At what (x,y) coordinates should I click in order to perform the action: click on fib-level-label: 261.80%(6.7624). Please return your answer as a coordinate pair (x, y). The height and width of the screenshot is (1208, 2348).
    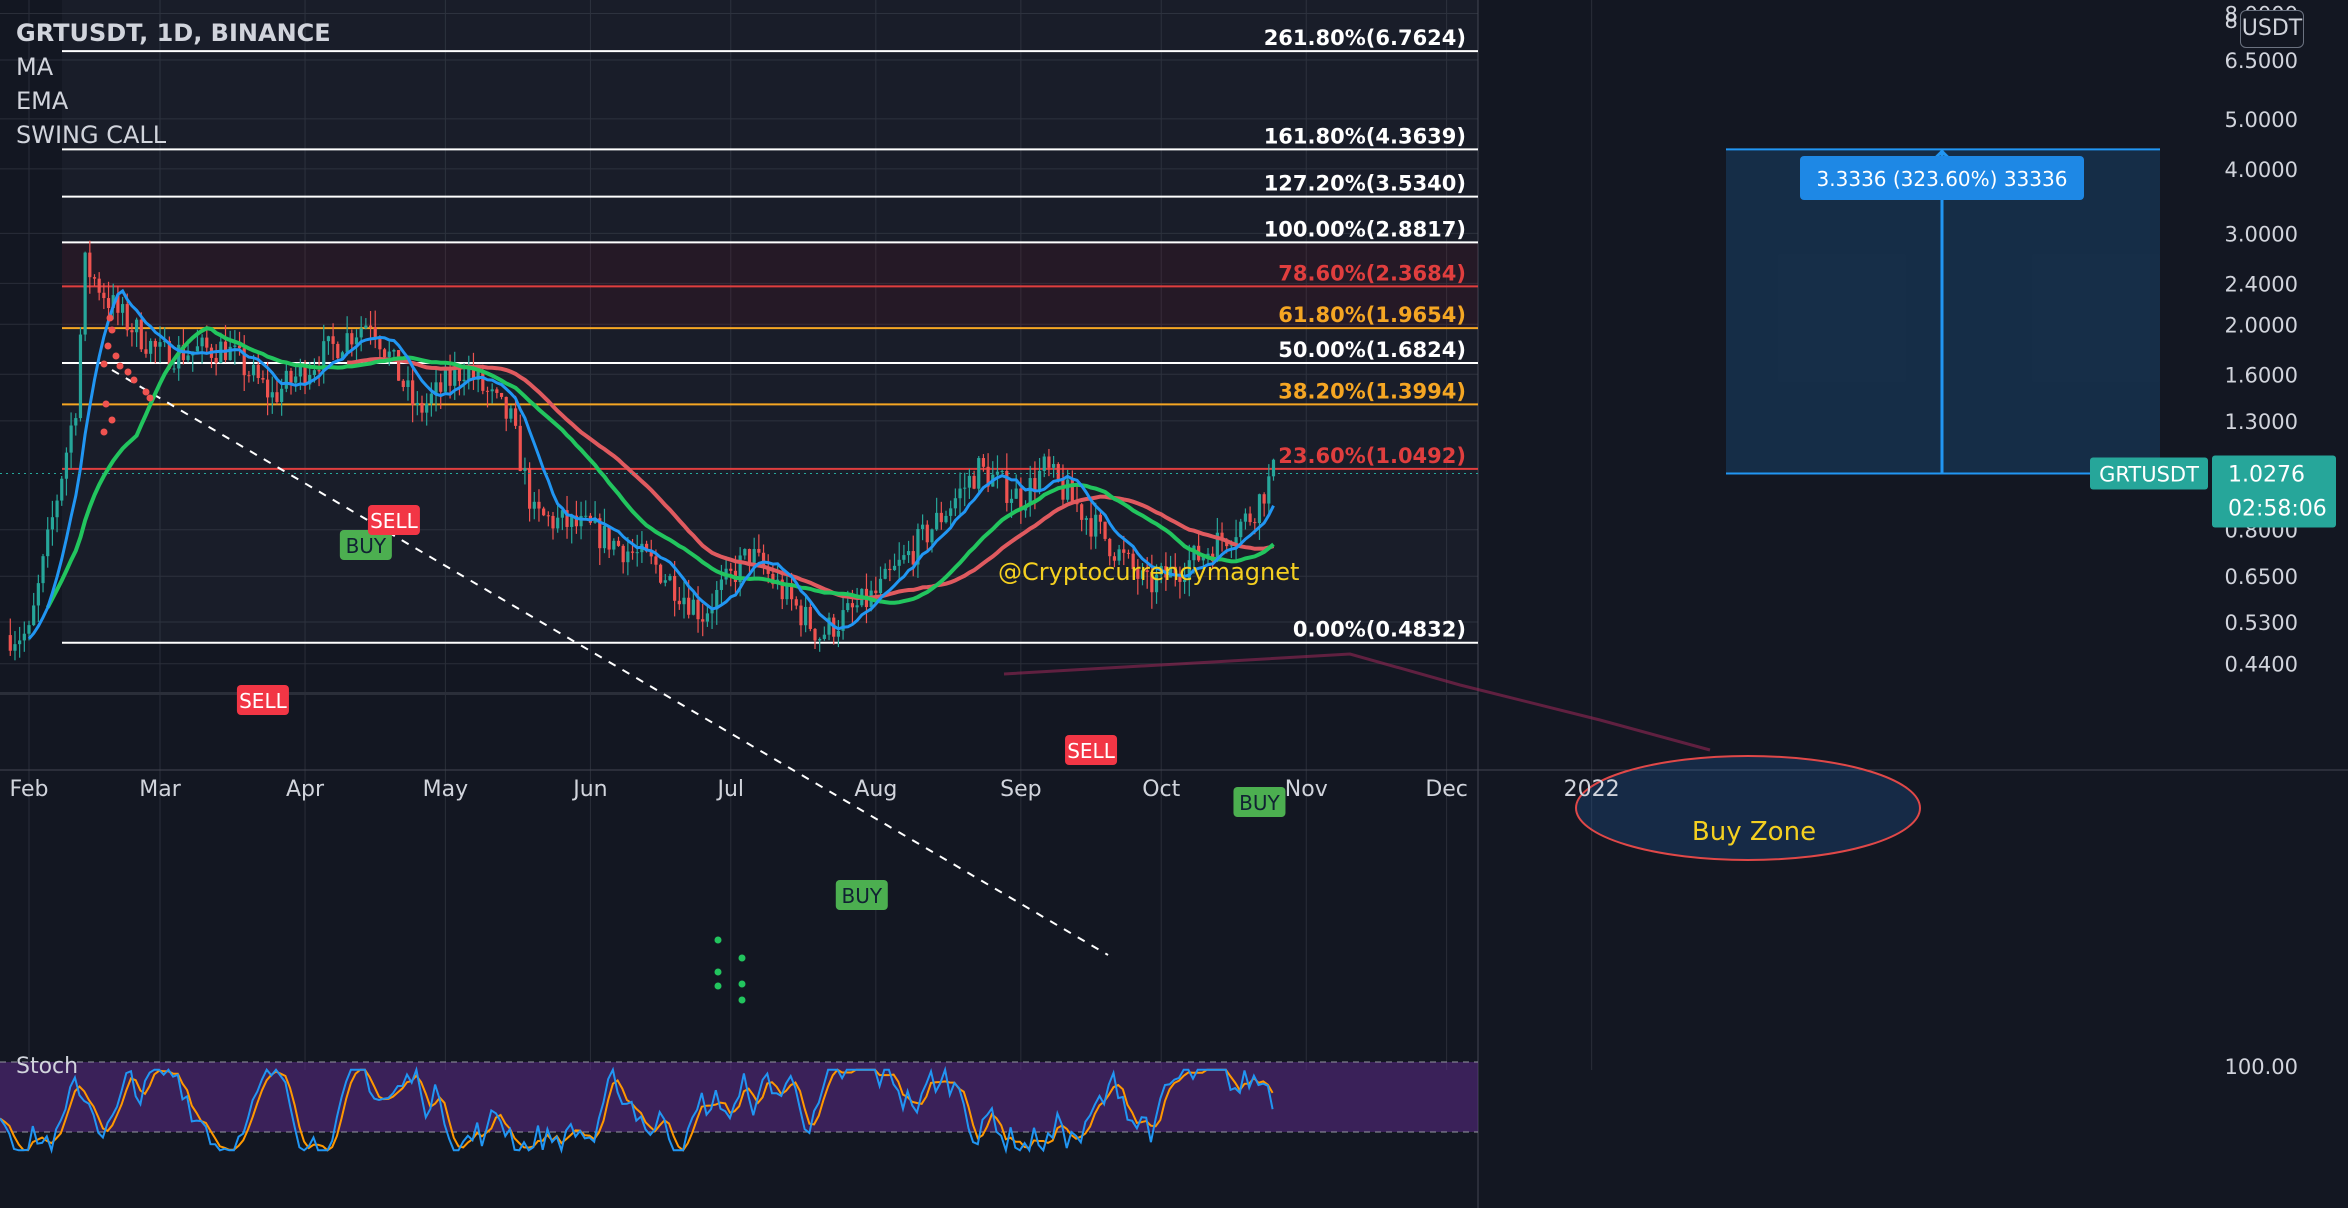
    Looking at the image, I should click on (1365, 38).